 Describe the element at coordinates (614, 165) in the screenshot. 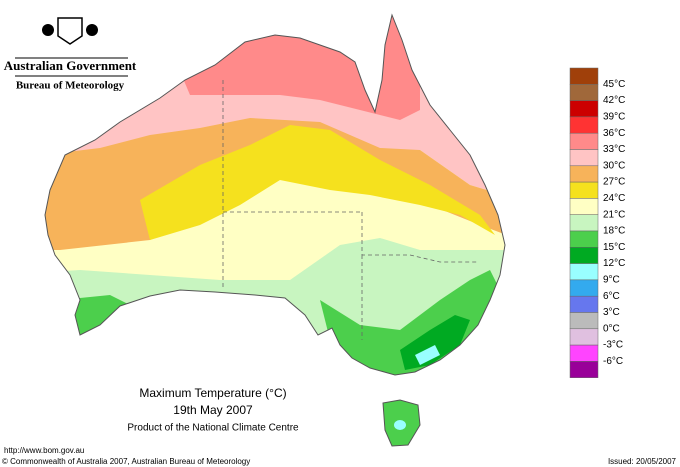

I see `legend-label: 30°C` at that location.